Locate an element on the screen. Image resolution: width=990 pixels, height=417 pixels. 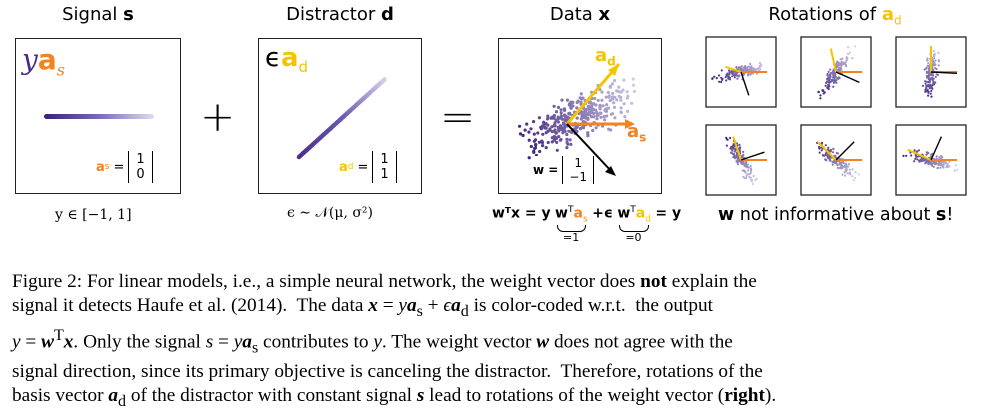
plus-sign: + is located at coordinates (218, 116).